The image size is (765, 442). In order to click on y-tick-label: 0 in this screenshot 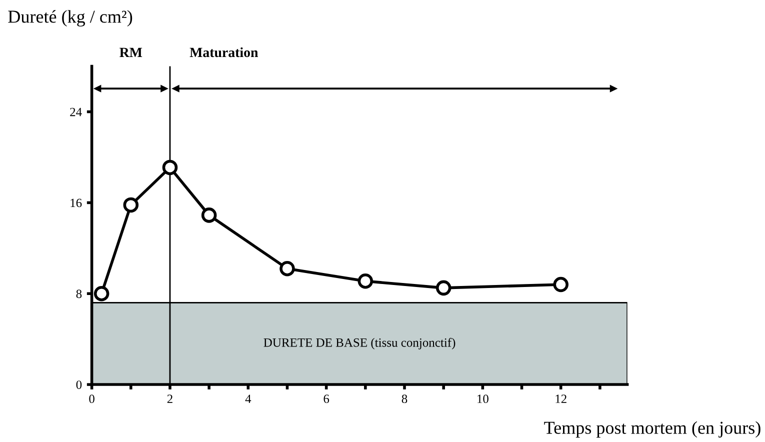, I will do `click(79, 384)`.